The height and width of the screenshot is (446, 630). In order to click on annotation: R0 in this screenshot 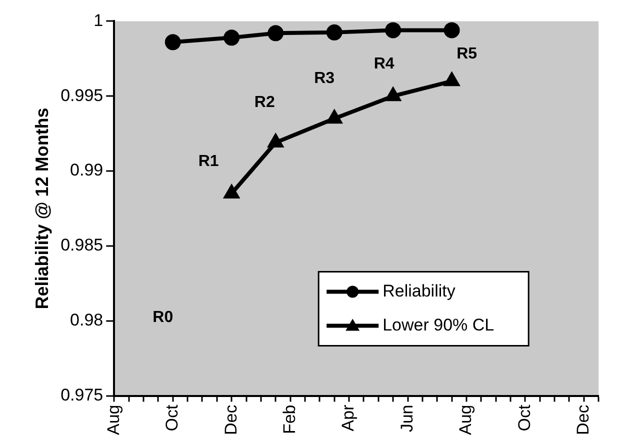, I will do `click(163, 317)`.